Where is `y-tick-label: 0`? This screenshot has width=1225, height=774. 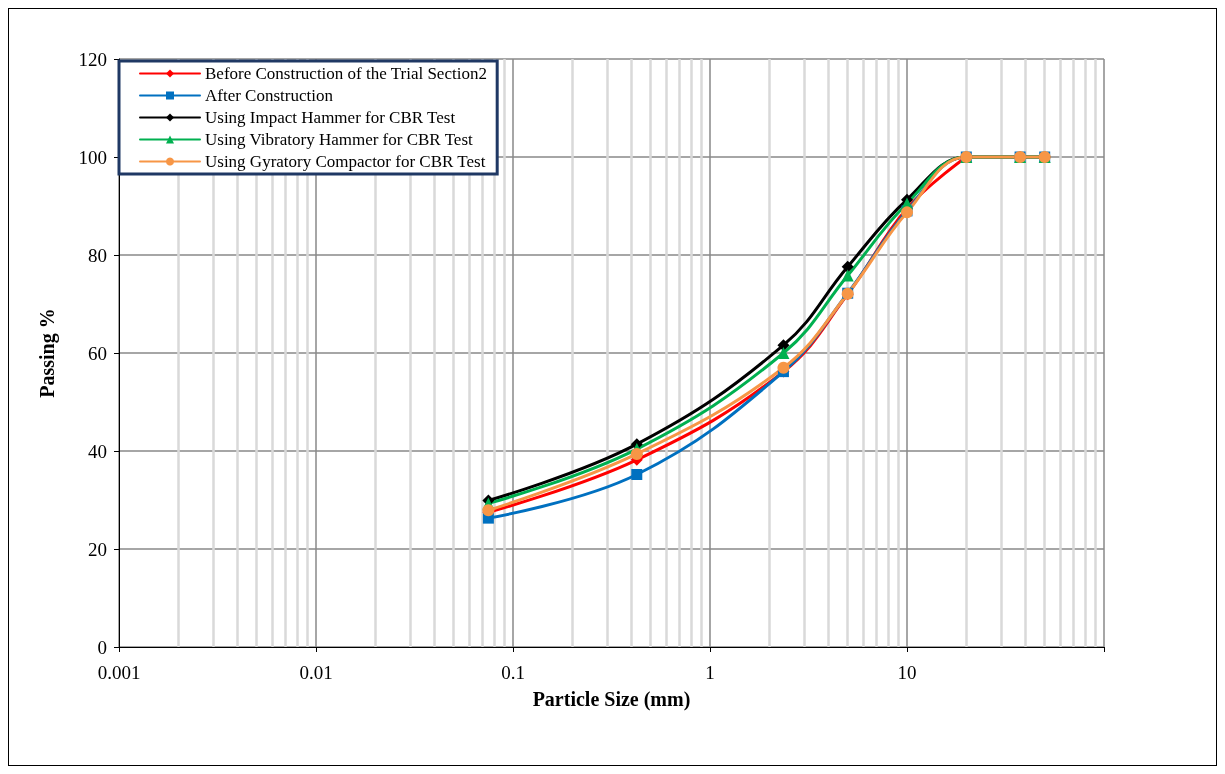 y-tick-label: 0 is located at coordinates (102, 647).